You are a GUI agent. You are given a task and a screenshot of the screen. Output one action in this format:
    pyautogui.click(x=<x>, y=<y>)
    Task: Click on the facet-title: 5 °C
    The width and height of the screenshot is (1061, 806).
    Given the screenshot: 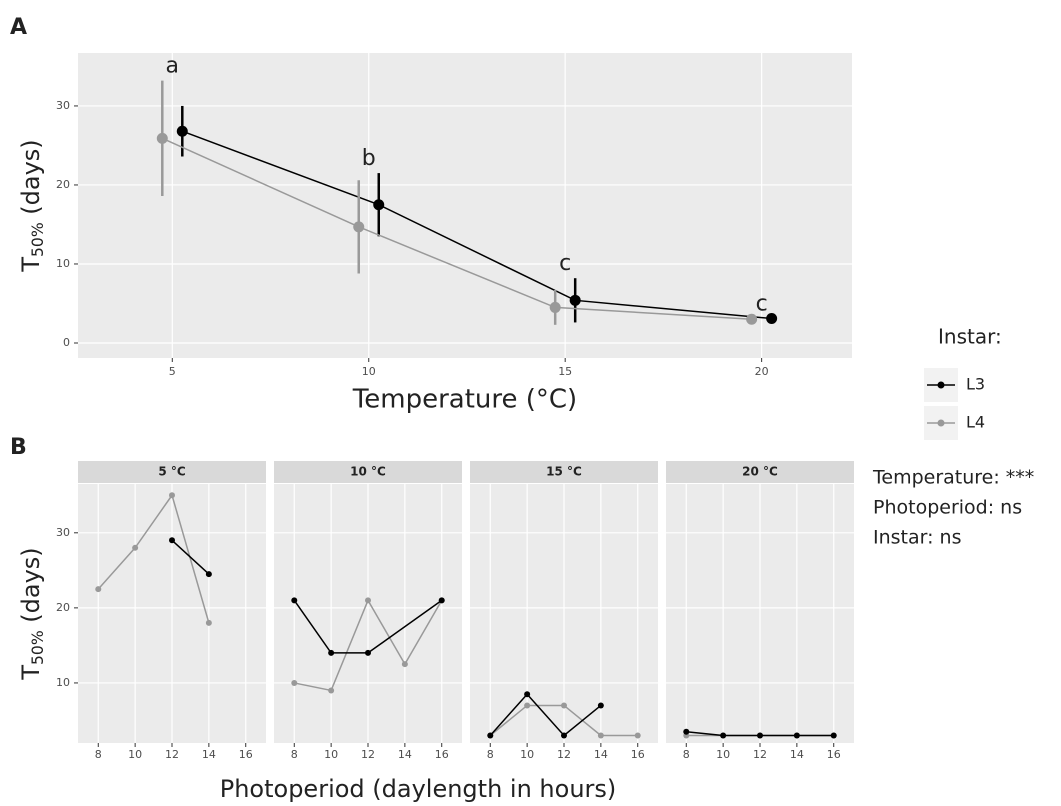 What is the action you would take?
    pyautogui.click(x=172, y=472)
    